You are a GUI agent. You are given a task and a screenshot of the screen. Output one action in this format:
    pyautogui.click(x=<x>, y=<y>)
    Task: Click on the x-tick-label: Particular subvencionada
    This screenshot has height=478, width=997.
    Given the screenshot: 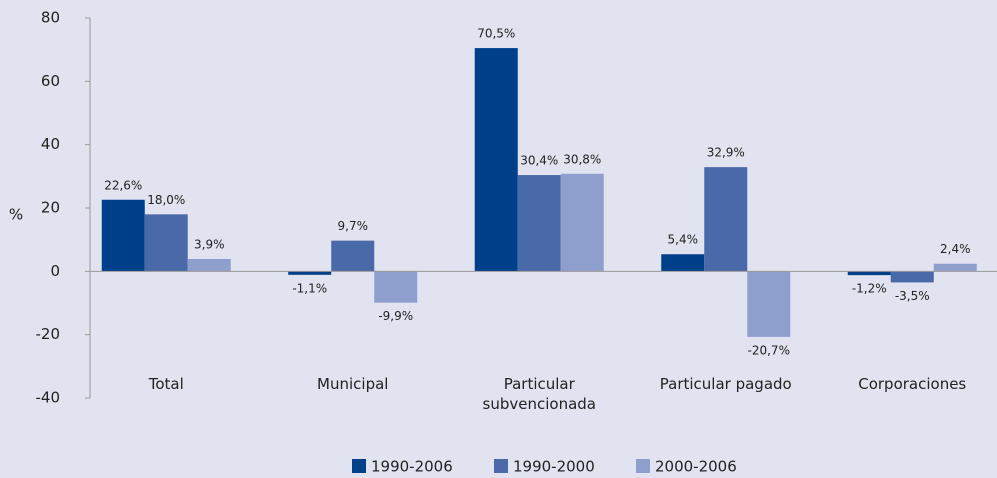 What is the action you would take?
    pyautogui.click(x=539, y=394)
    